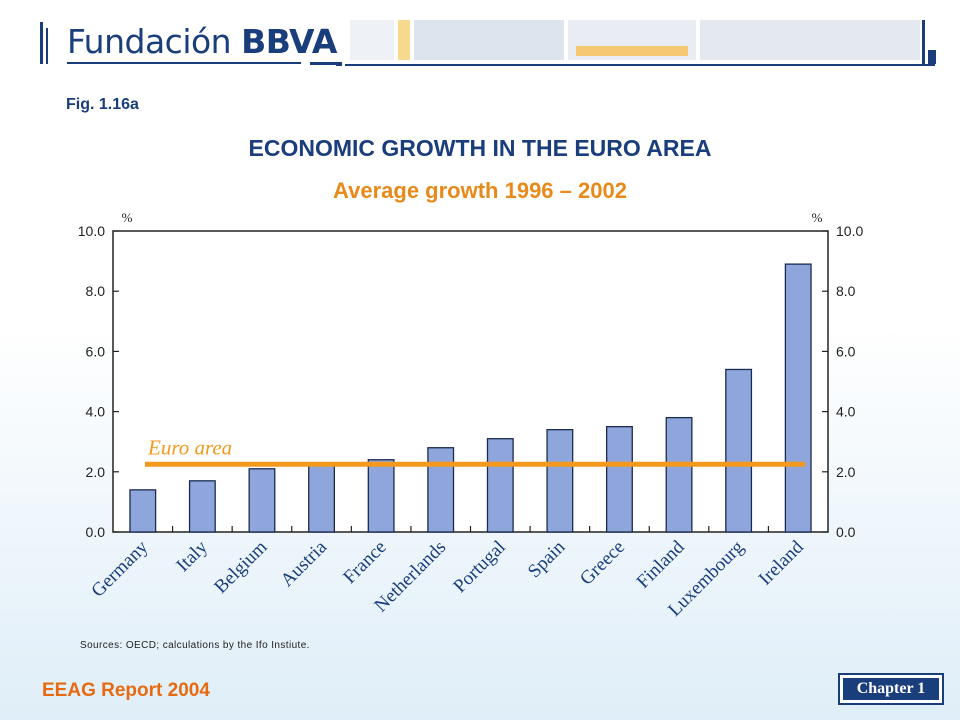 The image size is (960, 720). Describe the element at coordinates (602, 563) in the screenshot. I see `x-label-greece: Greece` at that location.